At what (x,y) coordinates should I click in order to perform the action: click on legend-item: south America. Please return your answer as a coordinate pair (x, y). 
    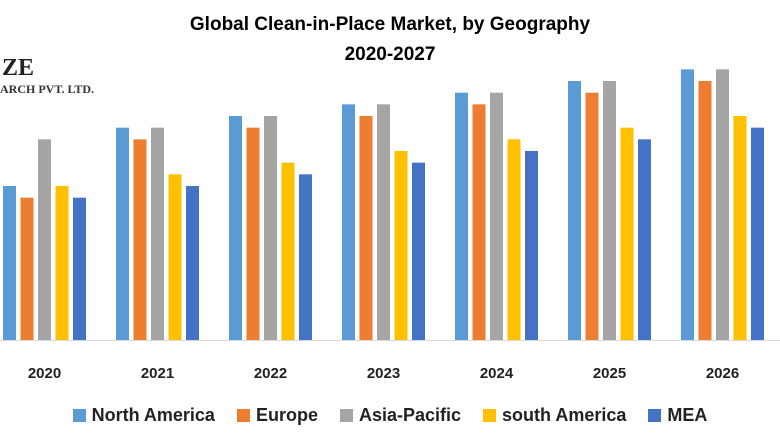
    Looking at the image, I should click on (554, 415).